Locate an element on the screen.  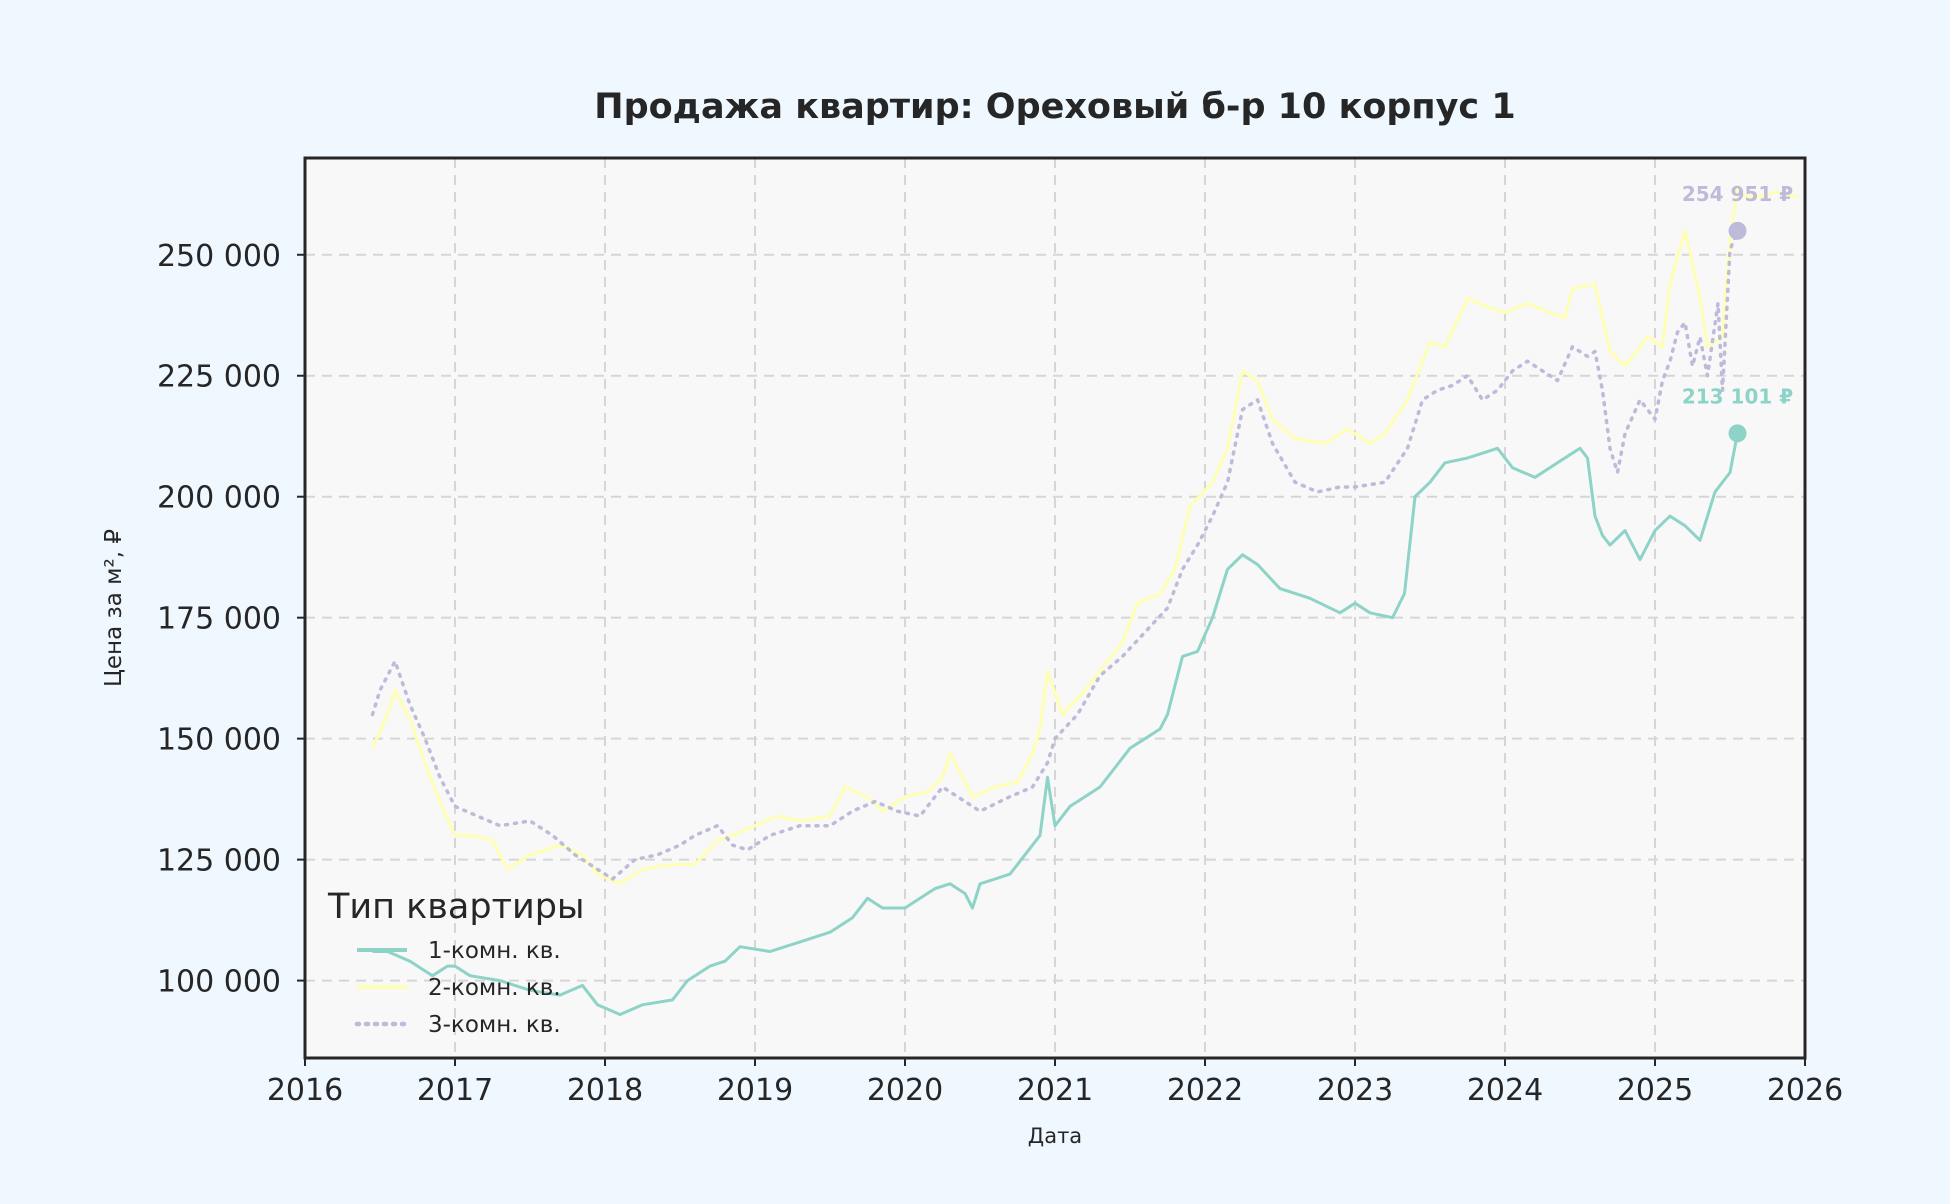
y-tick-label: 225 000 is located at coordinates (219, 377).